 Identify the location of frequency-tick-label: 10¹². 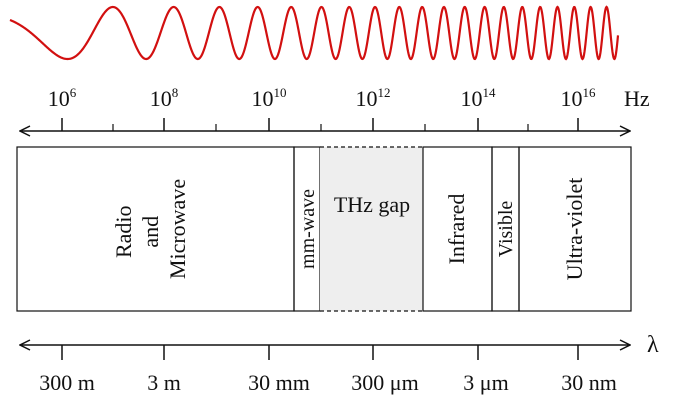
(373, 98).